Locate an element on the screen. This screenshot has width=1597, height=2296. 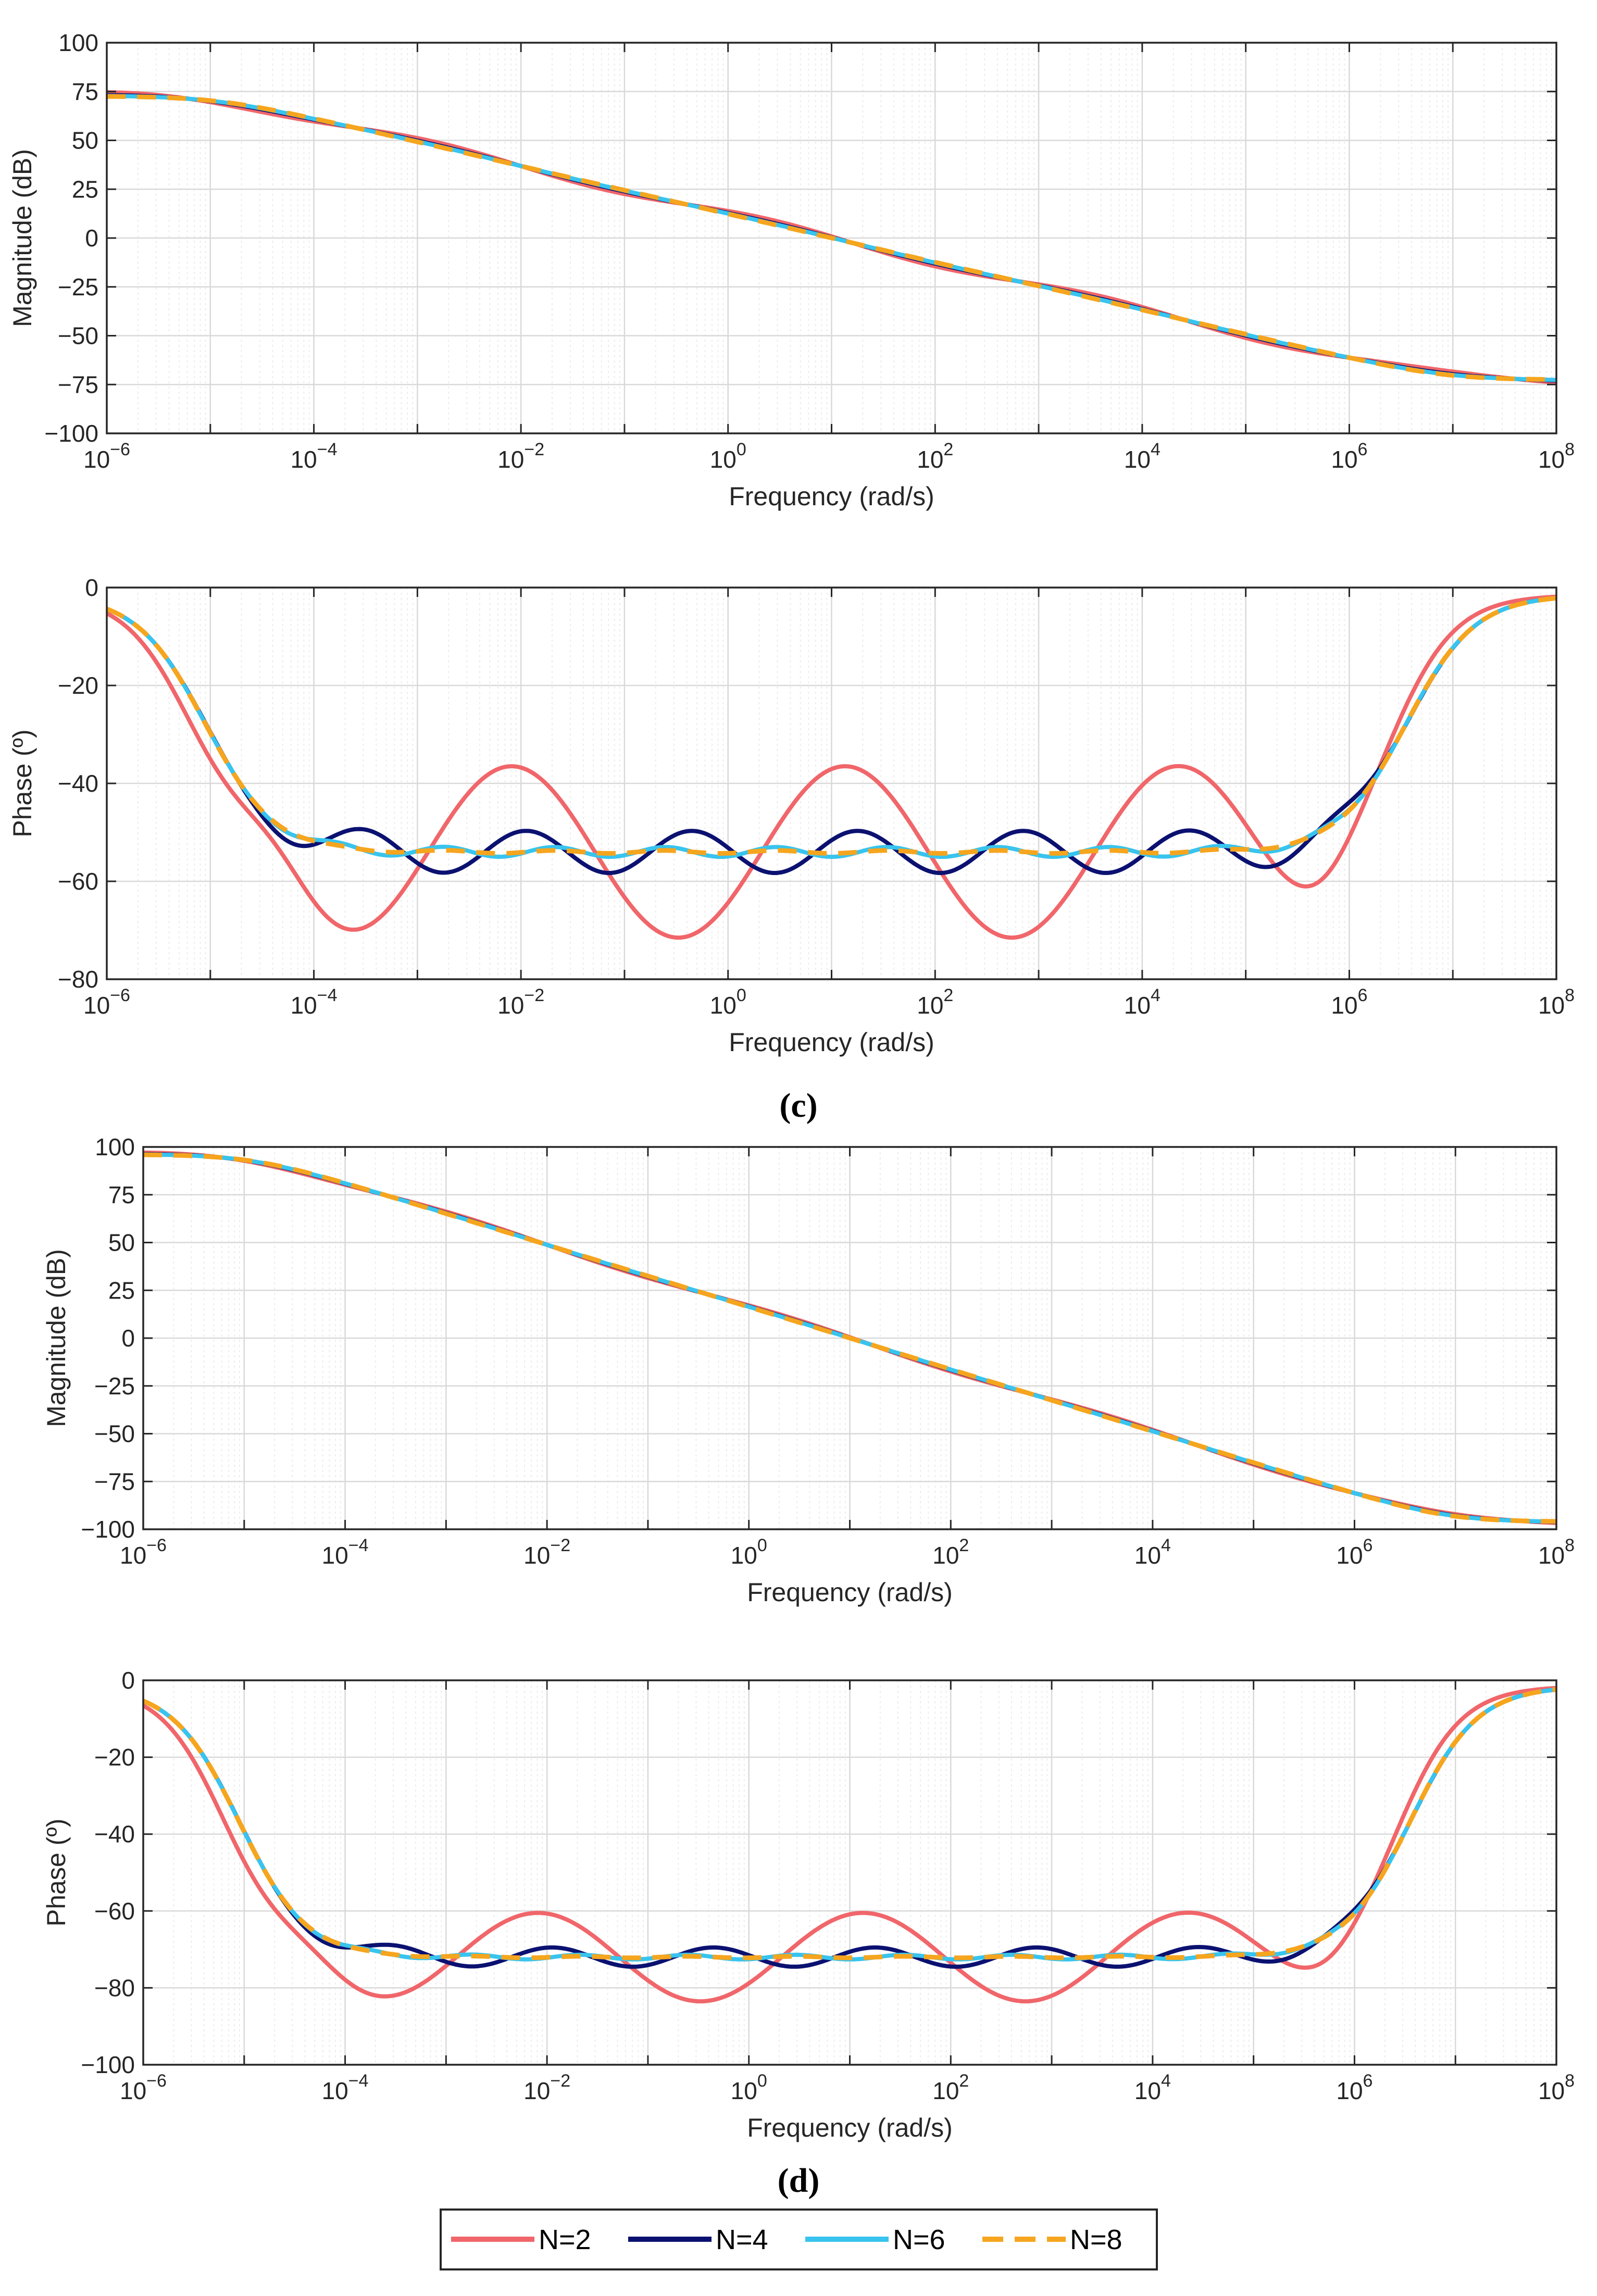
grid is located at coordinates (849, 1873).